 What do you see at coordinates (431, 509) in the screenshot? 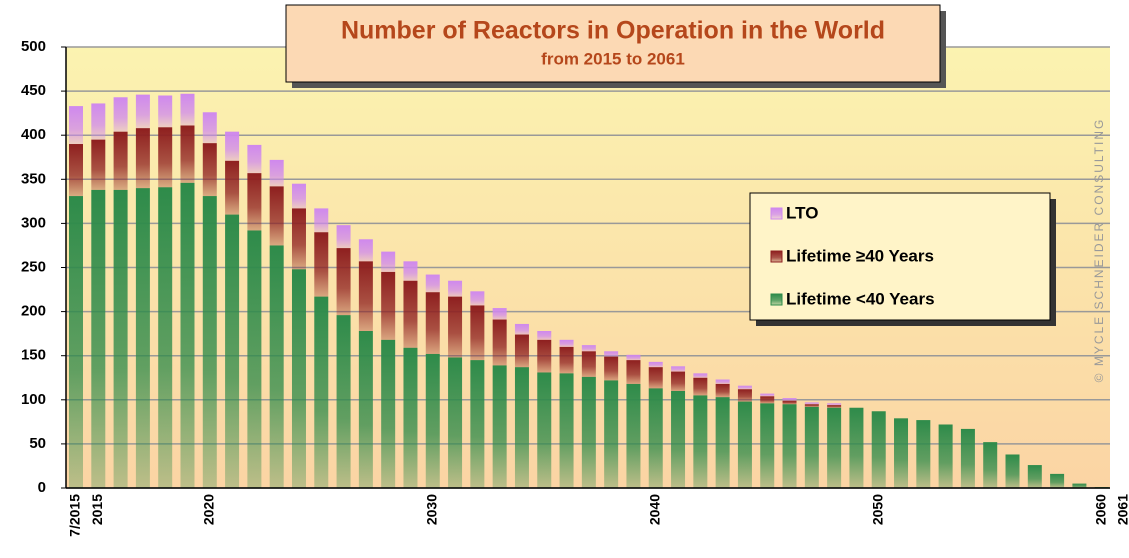
I see `x-tick-label: 2030` at bounding box center [431, 509].